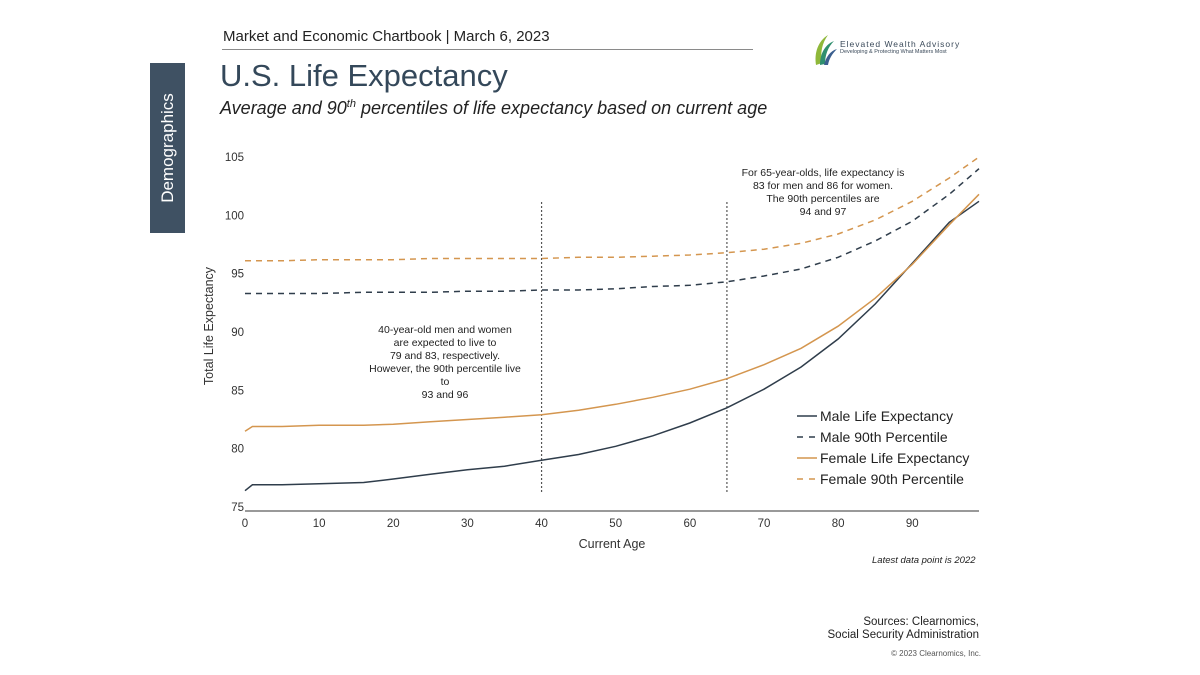 The image size is (1200, 675). What do you see at coordinates (900, 44) in the screenshot?
I see `logo-name: Elevated Wealth Advisory` at bounding box center [900, 44].